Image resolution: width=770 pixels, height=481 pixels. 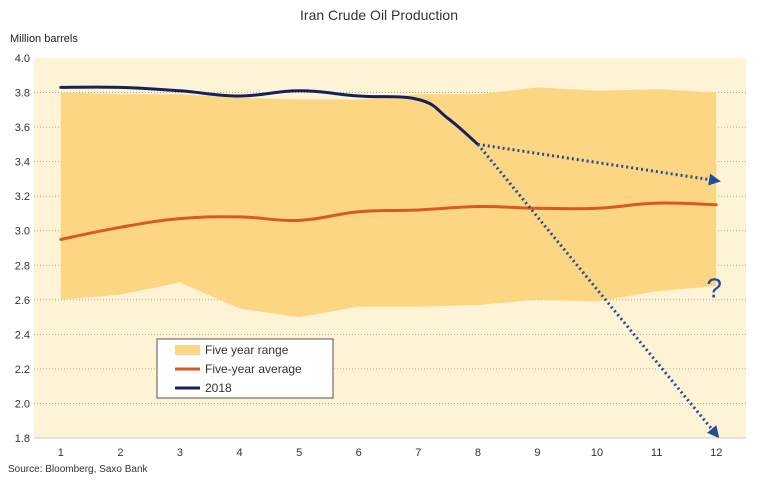 What do you see at coordinates (22, 94) in the screenshot?
I see `y-tick-label: 3.8` at bounding box center [22, 94].